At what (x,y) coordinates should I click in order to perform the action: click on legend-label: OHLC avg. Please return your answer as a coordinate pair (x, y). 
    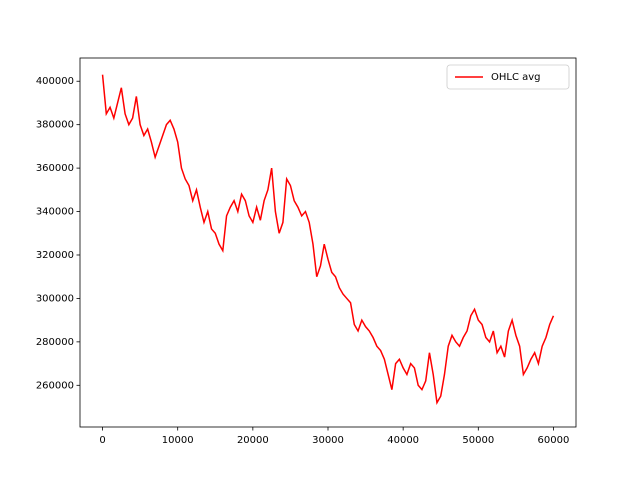
    Looking at the image, I should click on (516, 77).